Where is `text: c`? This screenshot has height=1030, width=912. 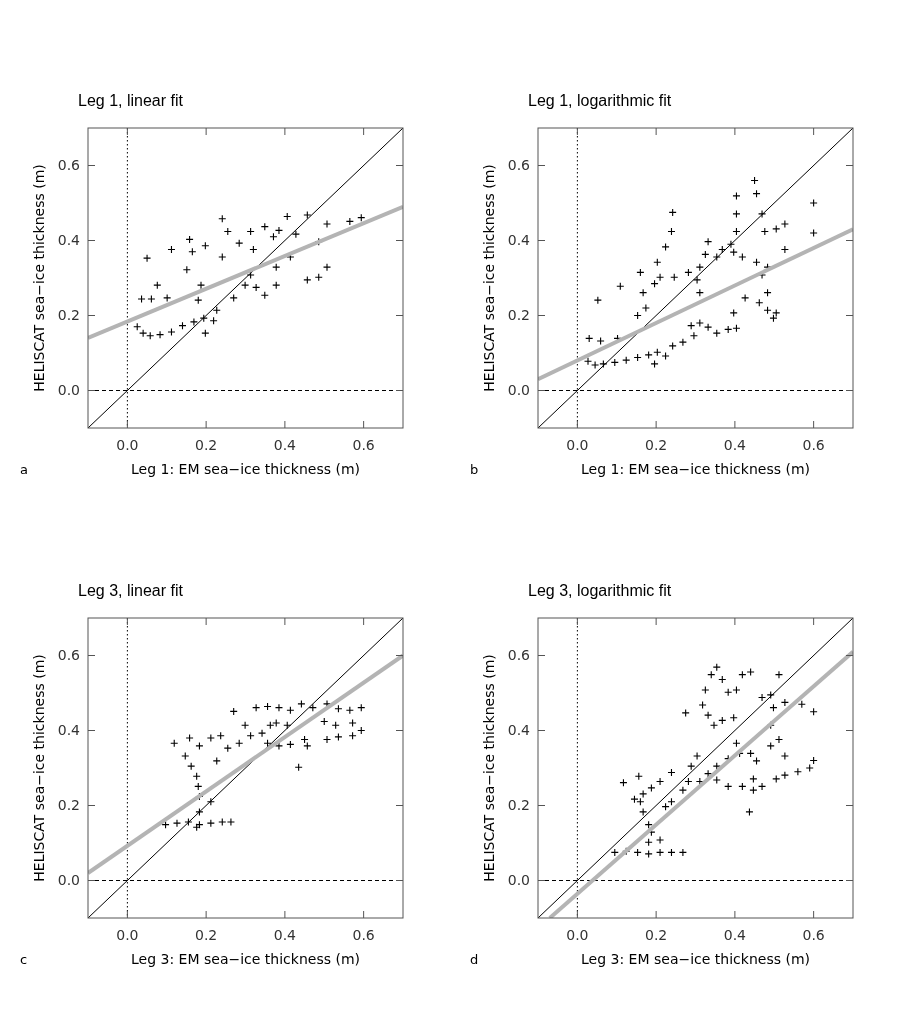 text: c is located at coordinates (24, 959).